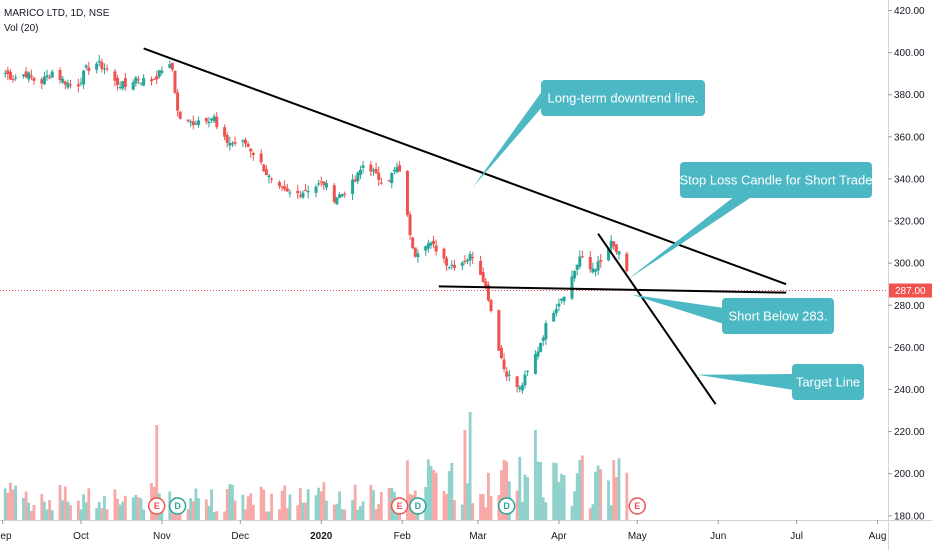 This screenshot has height=550, width=932. What do you see at coordinates (21, 28) in the screenshot?
I see `volume-label: Vol (20)` at bounding box center [21, 28].